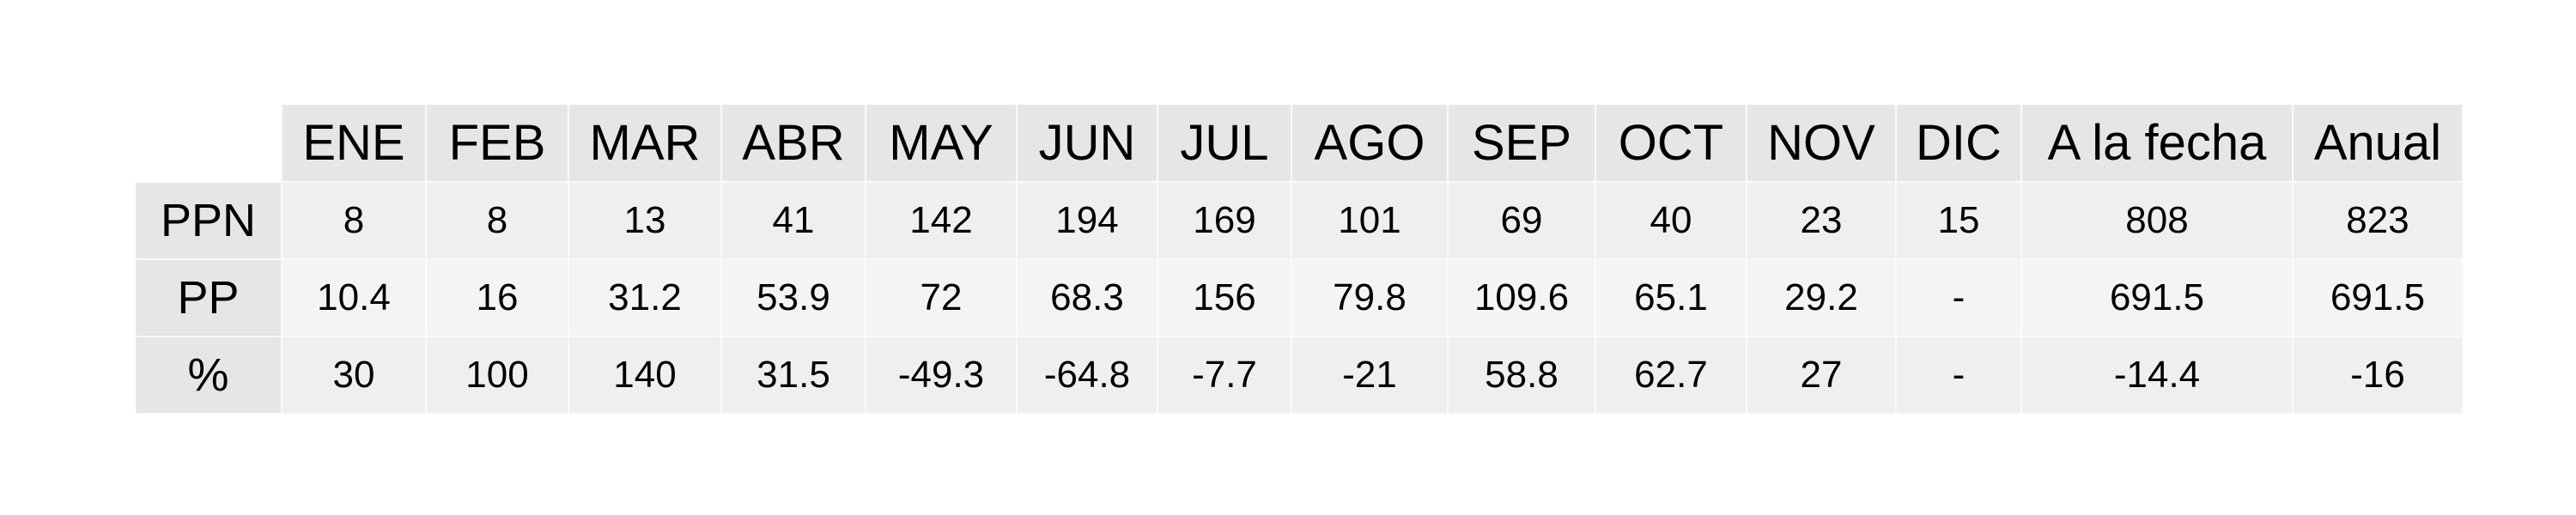  Describe the element at coordinates (1822, 375) in the screenshot. I see `table-cell: 27` at that location.